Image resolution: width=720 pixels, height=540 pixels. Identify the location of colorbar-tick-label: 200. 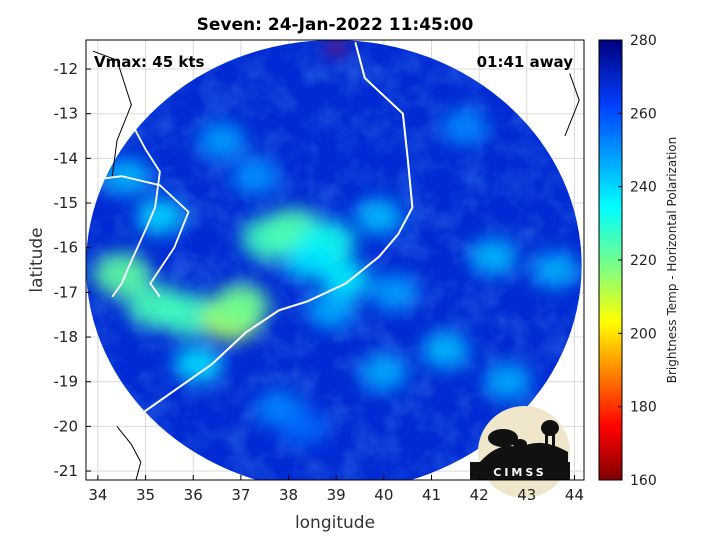
(643, 334).